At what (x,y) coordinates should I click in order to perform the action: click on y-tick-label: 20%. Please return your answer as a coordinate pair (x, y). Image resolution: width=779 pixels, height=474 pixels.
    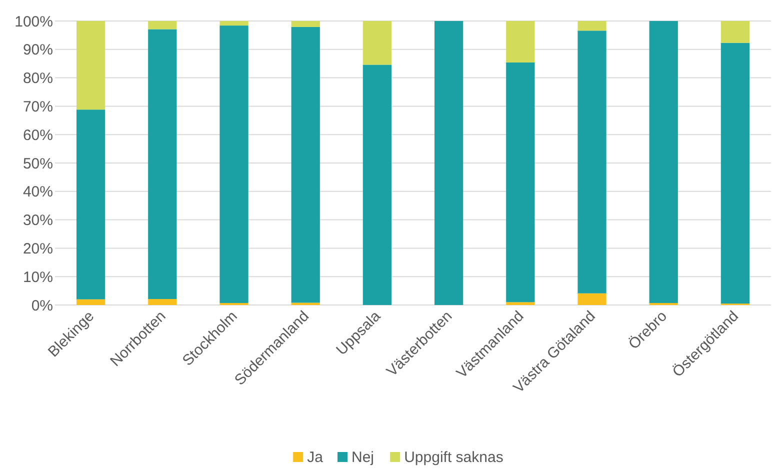
    Looking at the image, I should click on (37, 249).